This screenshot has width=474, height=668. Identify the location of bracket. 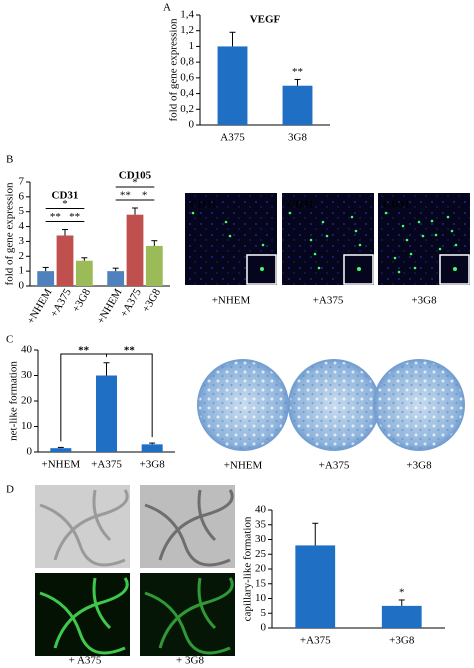
(129, 395).